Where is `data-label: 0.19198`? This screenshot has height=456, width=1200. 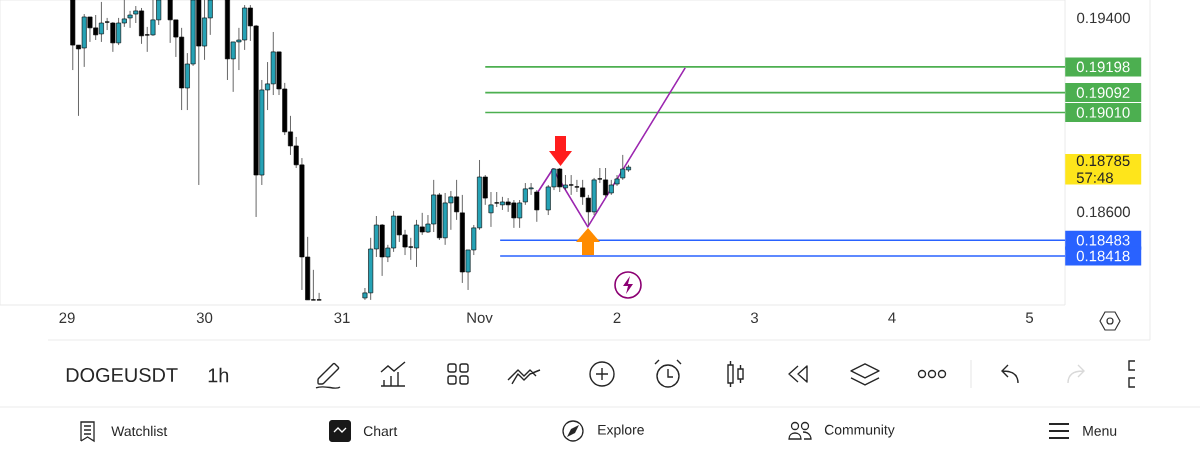
data-label: 0.19198 is located at coordinates (1103, 67).